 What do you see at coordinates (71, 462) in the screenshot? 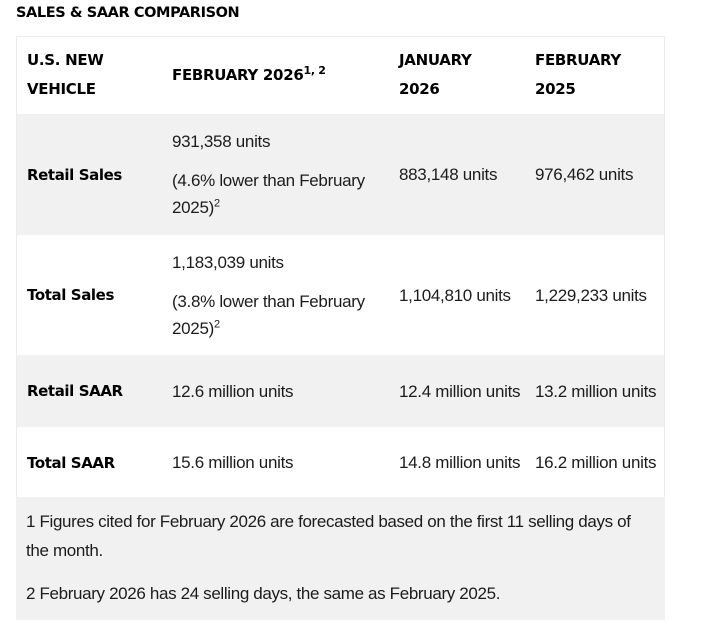
I see `row-label: Total SAAR` at bounding box center [71, 462].